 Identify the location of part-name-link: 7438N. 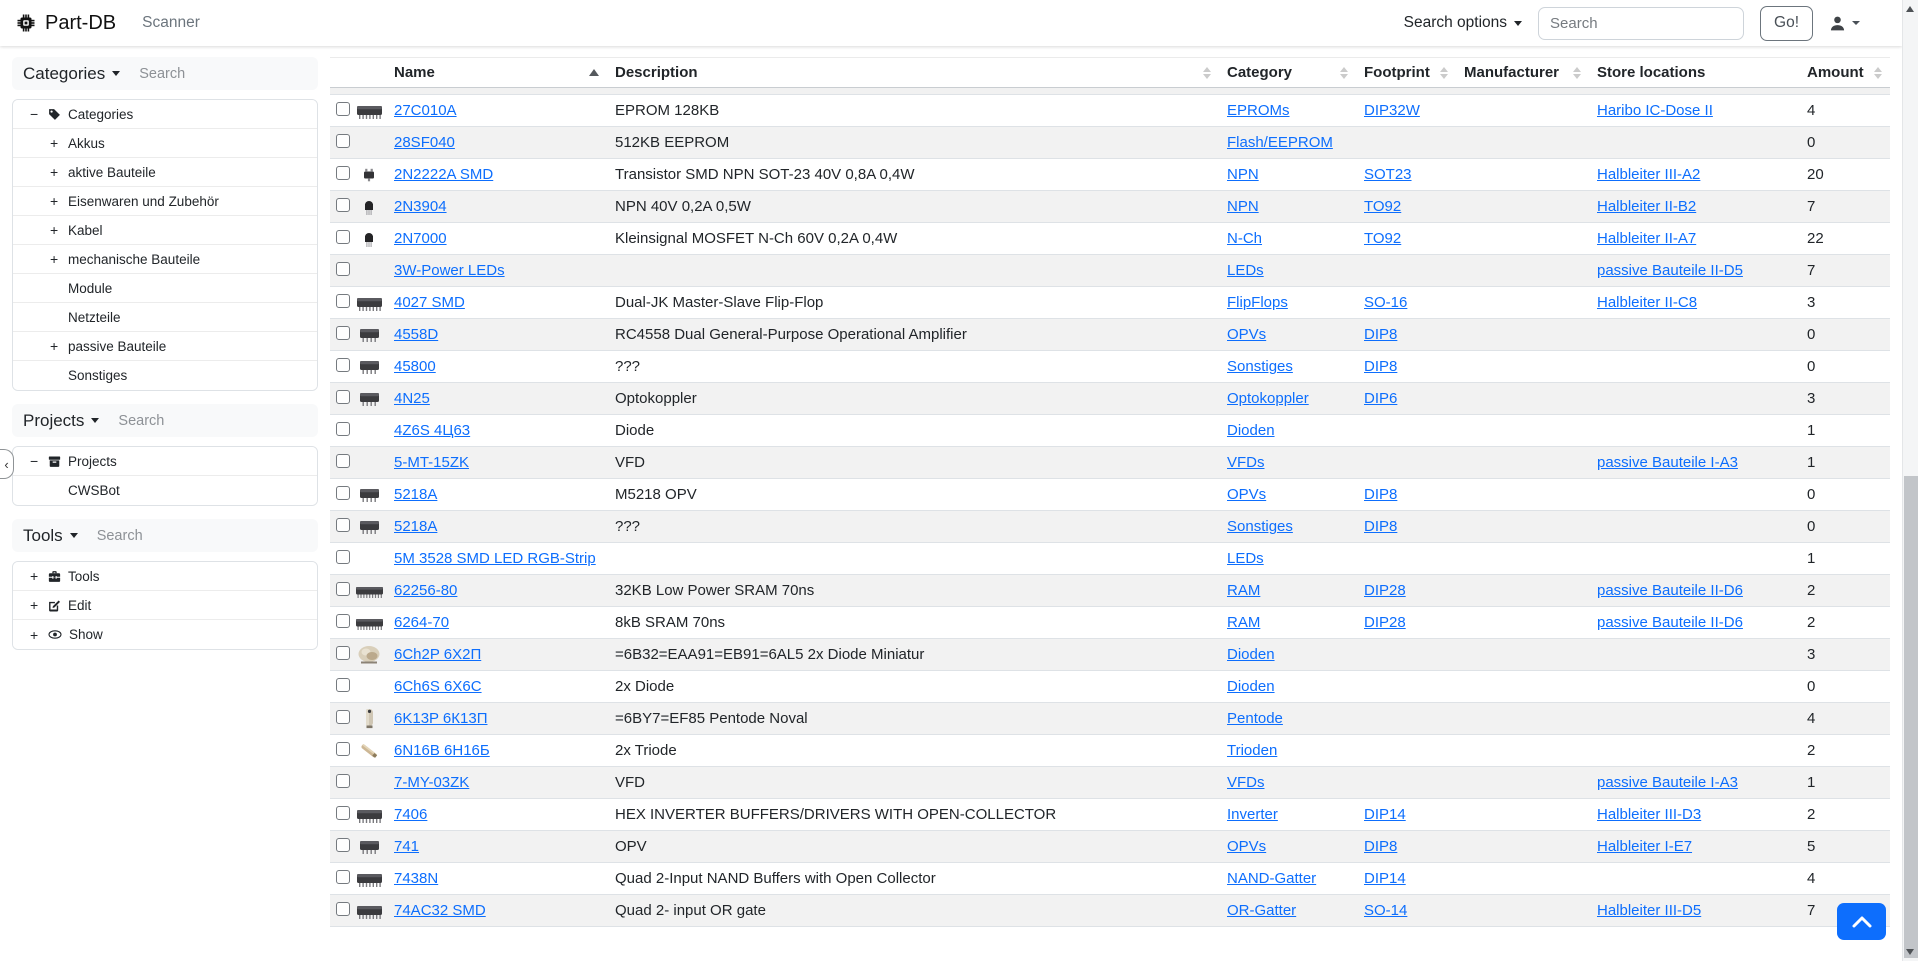
(416, 878).